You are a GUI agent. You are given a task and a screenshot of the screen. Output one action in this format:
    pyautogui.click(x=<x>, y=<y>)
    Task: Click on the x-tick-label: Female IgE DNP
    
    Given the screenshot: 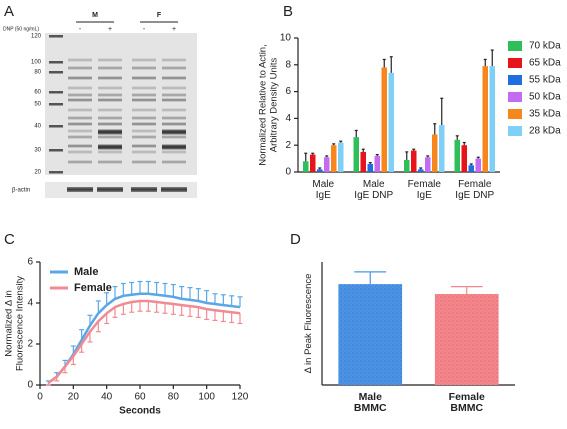 What is the action you would take?
    pyautogui.click(x=474, y=190)
    